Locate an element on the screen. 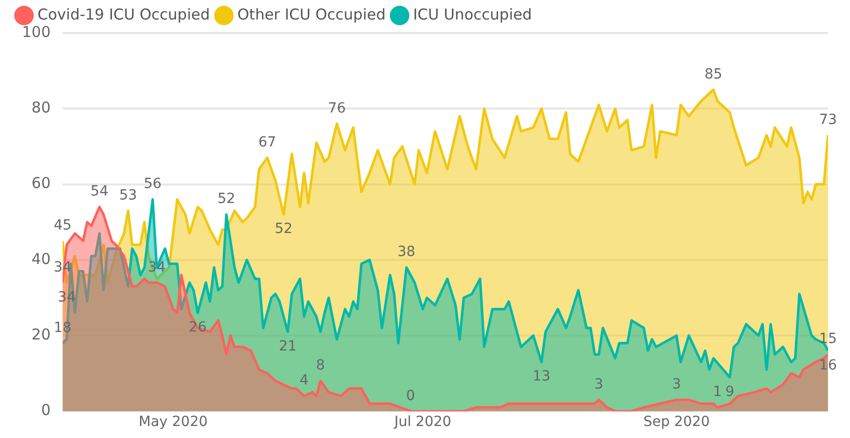 The width and height of the screenshot is (850, 438). data-label: 18 is located at coordinates (63, 328).